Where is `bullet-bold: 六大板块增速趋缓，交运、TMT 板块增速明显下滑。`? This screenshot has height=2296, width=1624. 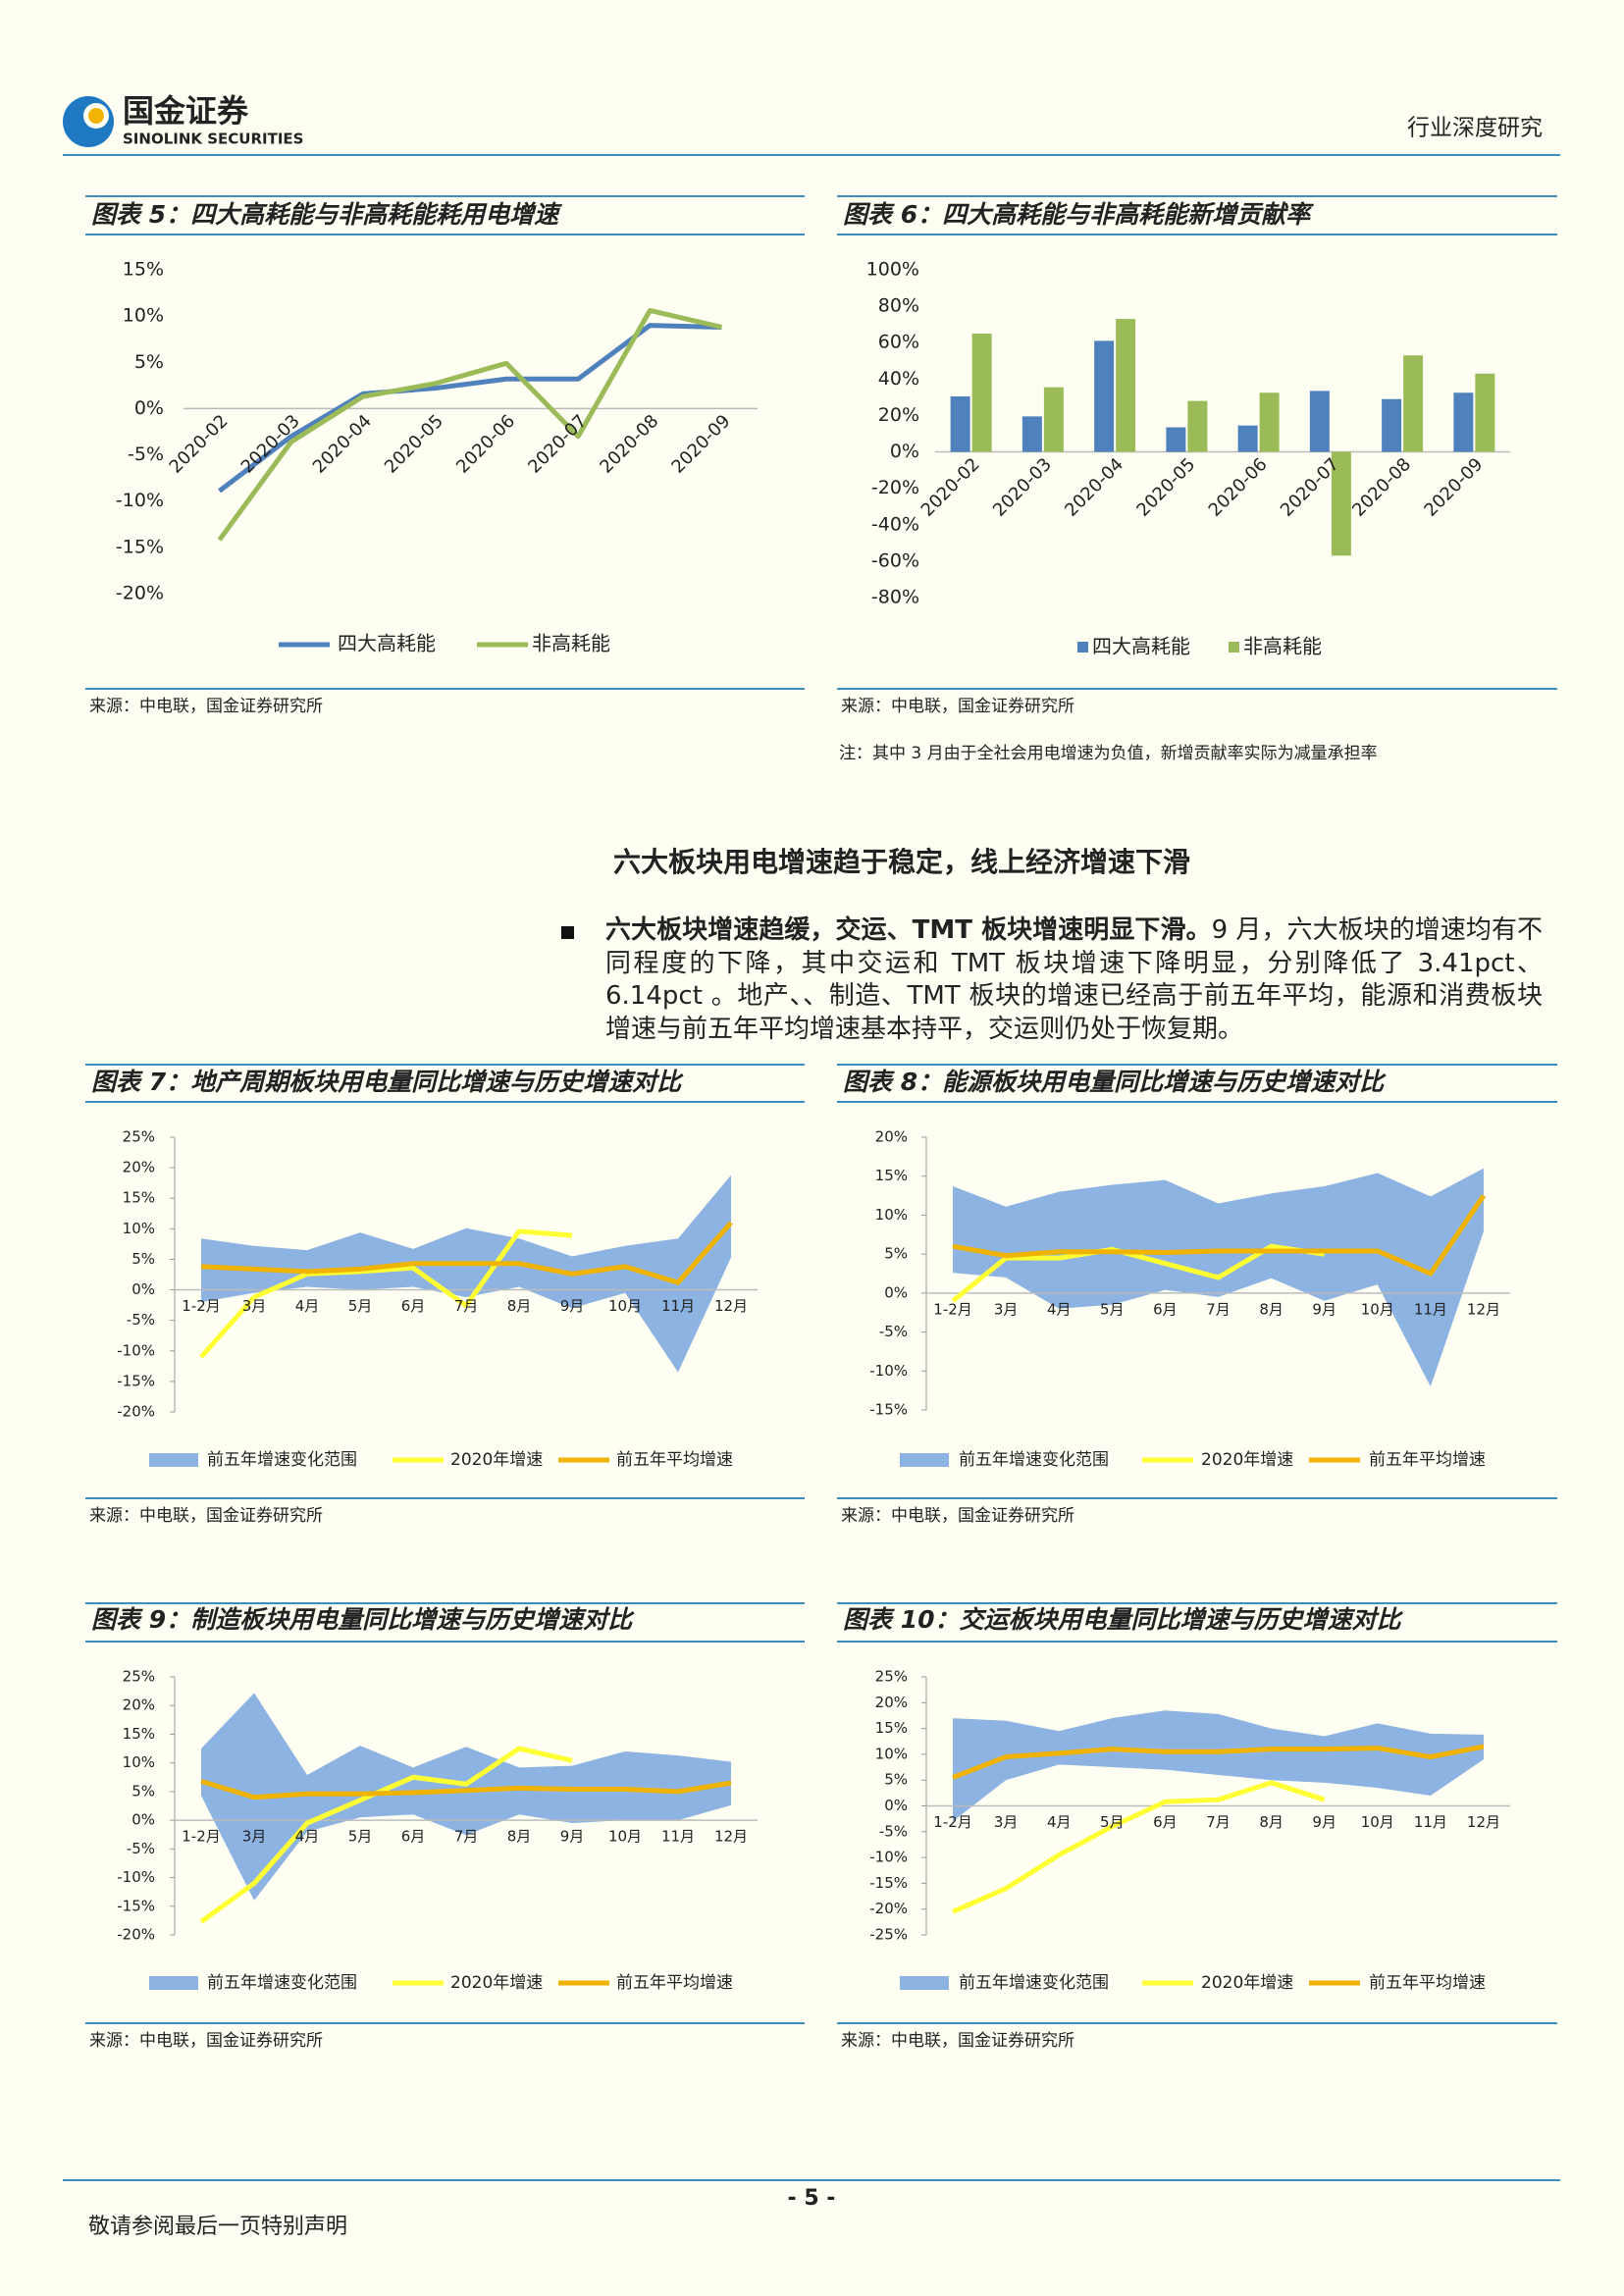
bullet-bold: 六大板块增速趋缓，交运、TMT 板块增速明显下滑。 is located at coordinates (908, 930).